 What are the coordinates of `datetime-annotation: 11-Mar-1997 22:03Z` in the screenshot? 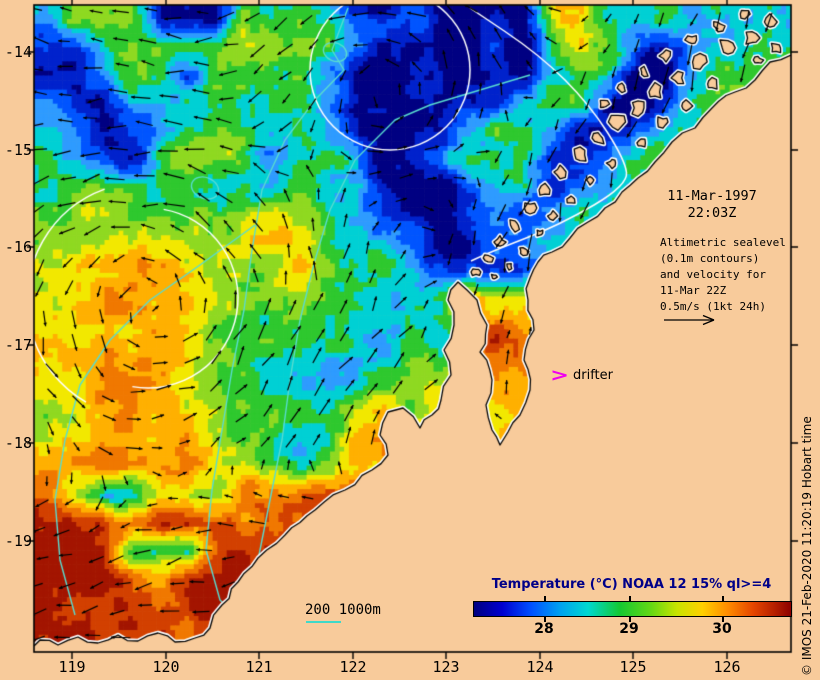 It's located at (712, 205).